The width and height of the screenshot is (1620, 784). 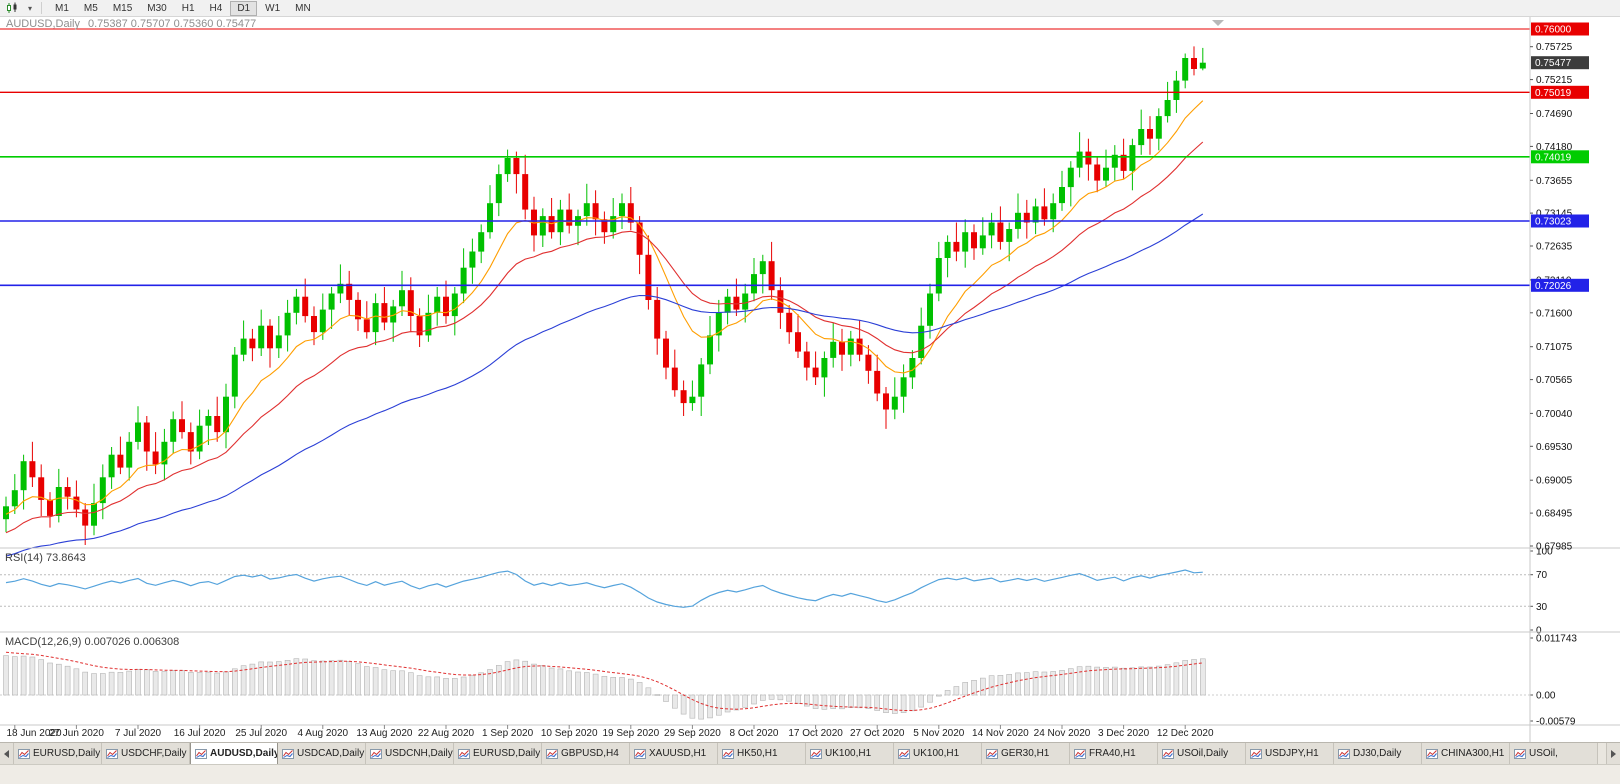 What do you see at coordinates (13, 8) in the screenshot?
I see `chart-type-button` at bounding box center [13, 8].